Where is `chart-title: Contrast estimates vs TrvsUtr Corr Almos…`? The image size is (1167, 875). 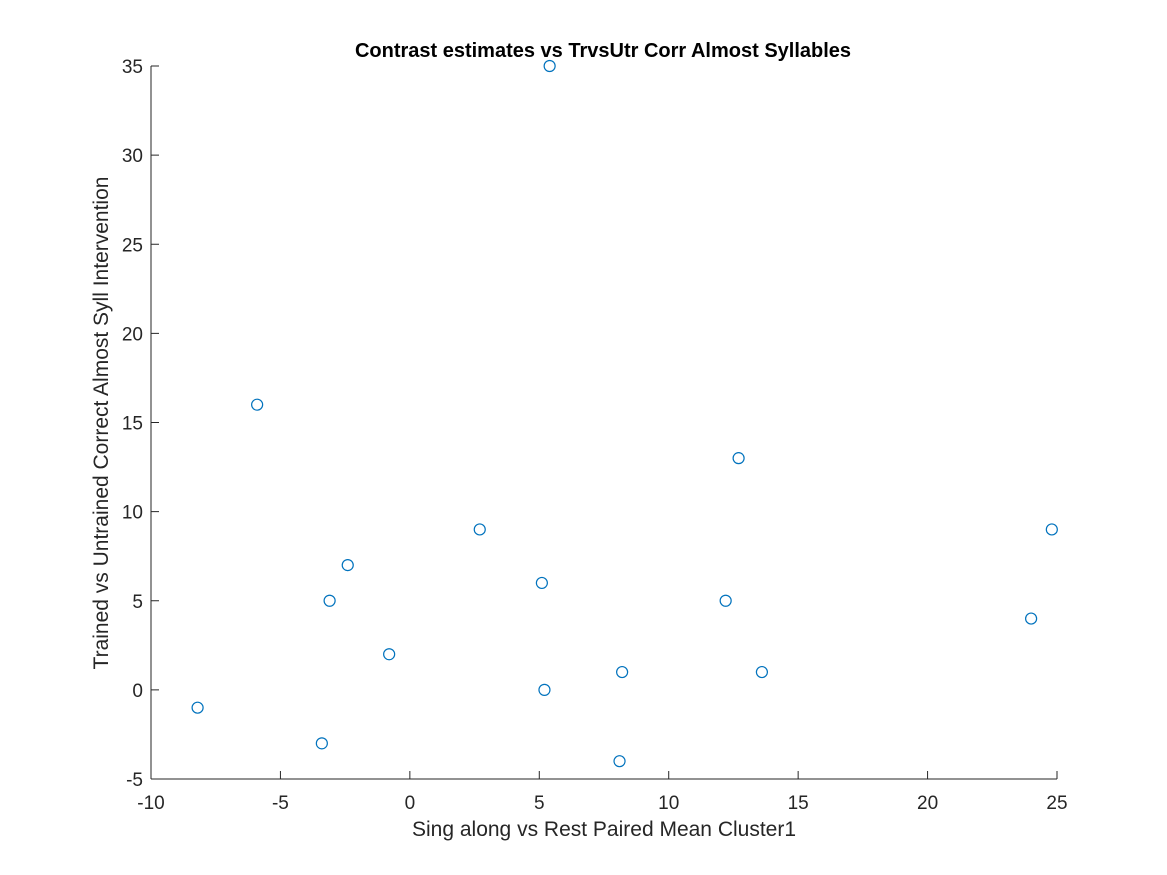
chart-title: Contrast estimates vs TrvsUtr Corr Almos… is located at coordinates (603, 51).